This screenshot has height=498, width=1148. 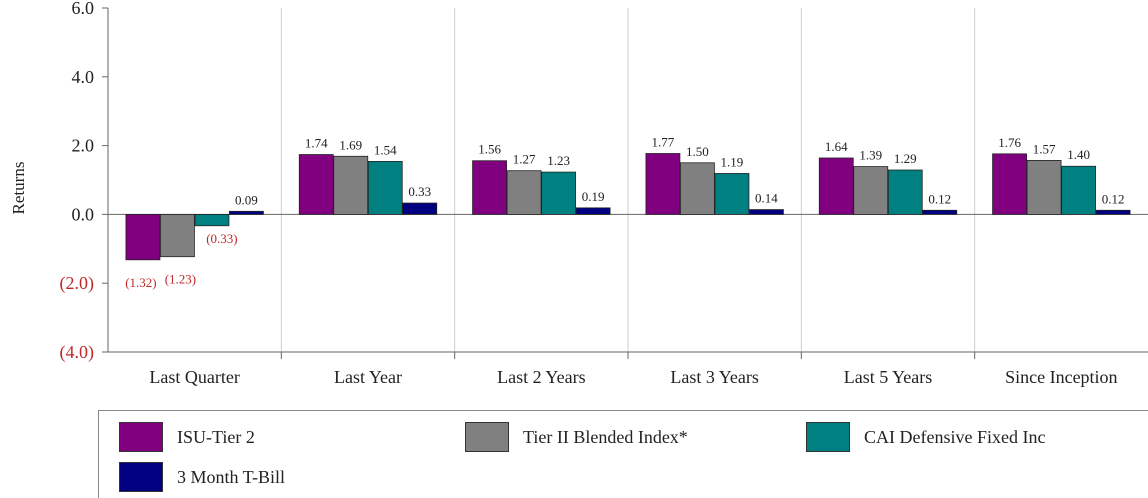 I want to click on x-tick-label: Last Year, so click(x=368, y=377).